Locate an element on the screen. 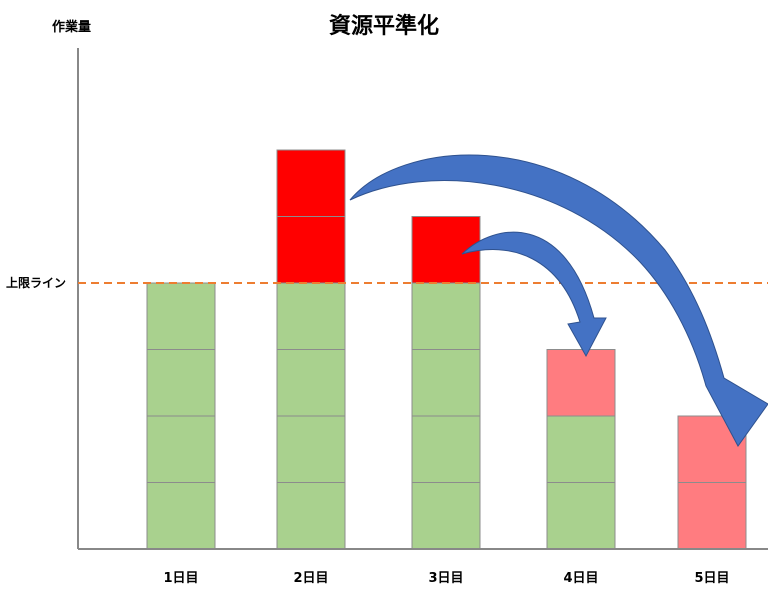 This screenshot has width=768, height=598. chart-title: 資源平準化 is located at coordinates (383, 26).